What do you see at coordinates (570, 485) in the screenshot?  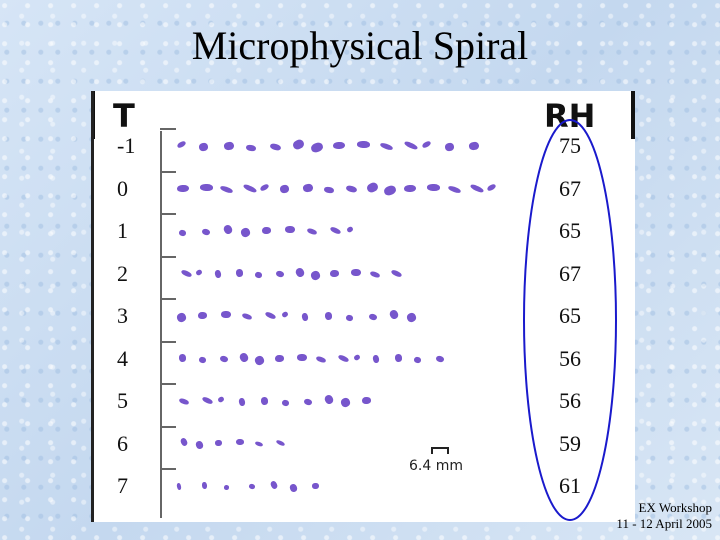 I see `rh-label: 61` at bounding box center [570, 485].